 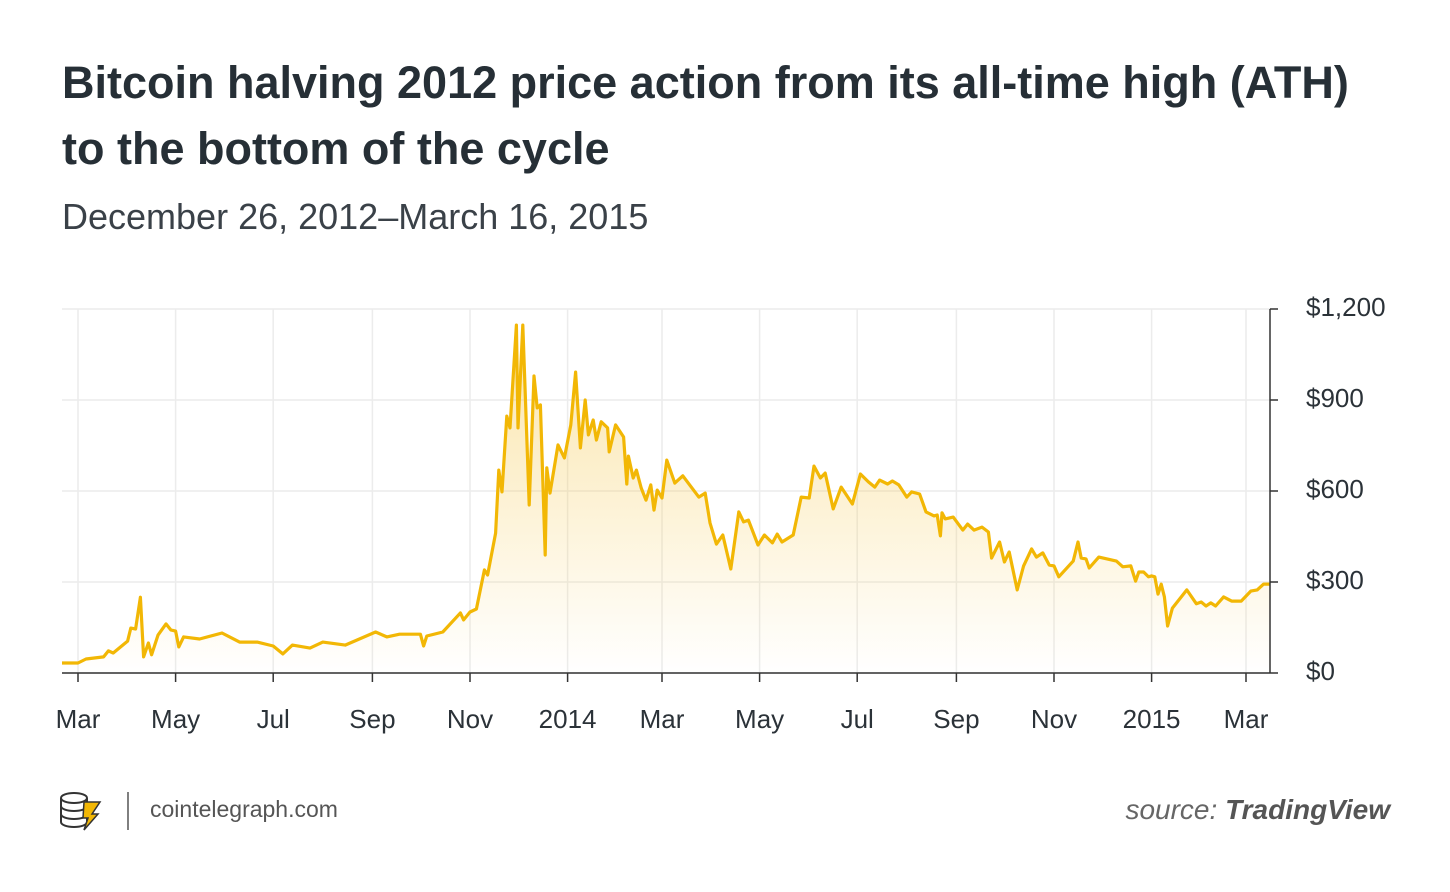 What do you see at coordinates (1307, 809) in the screenshot?
I see `source-name: TradingView` at bounding box center [1307, 809].